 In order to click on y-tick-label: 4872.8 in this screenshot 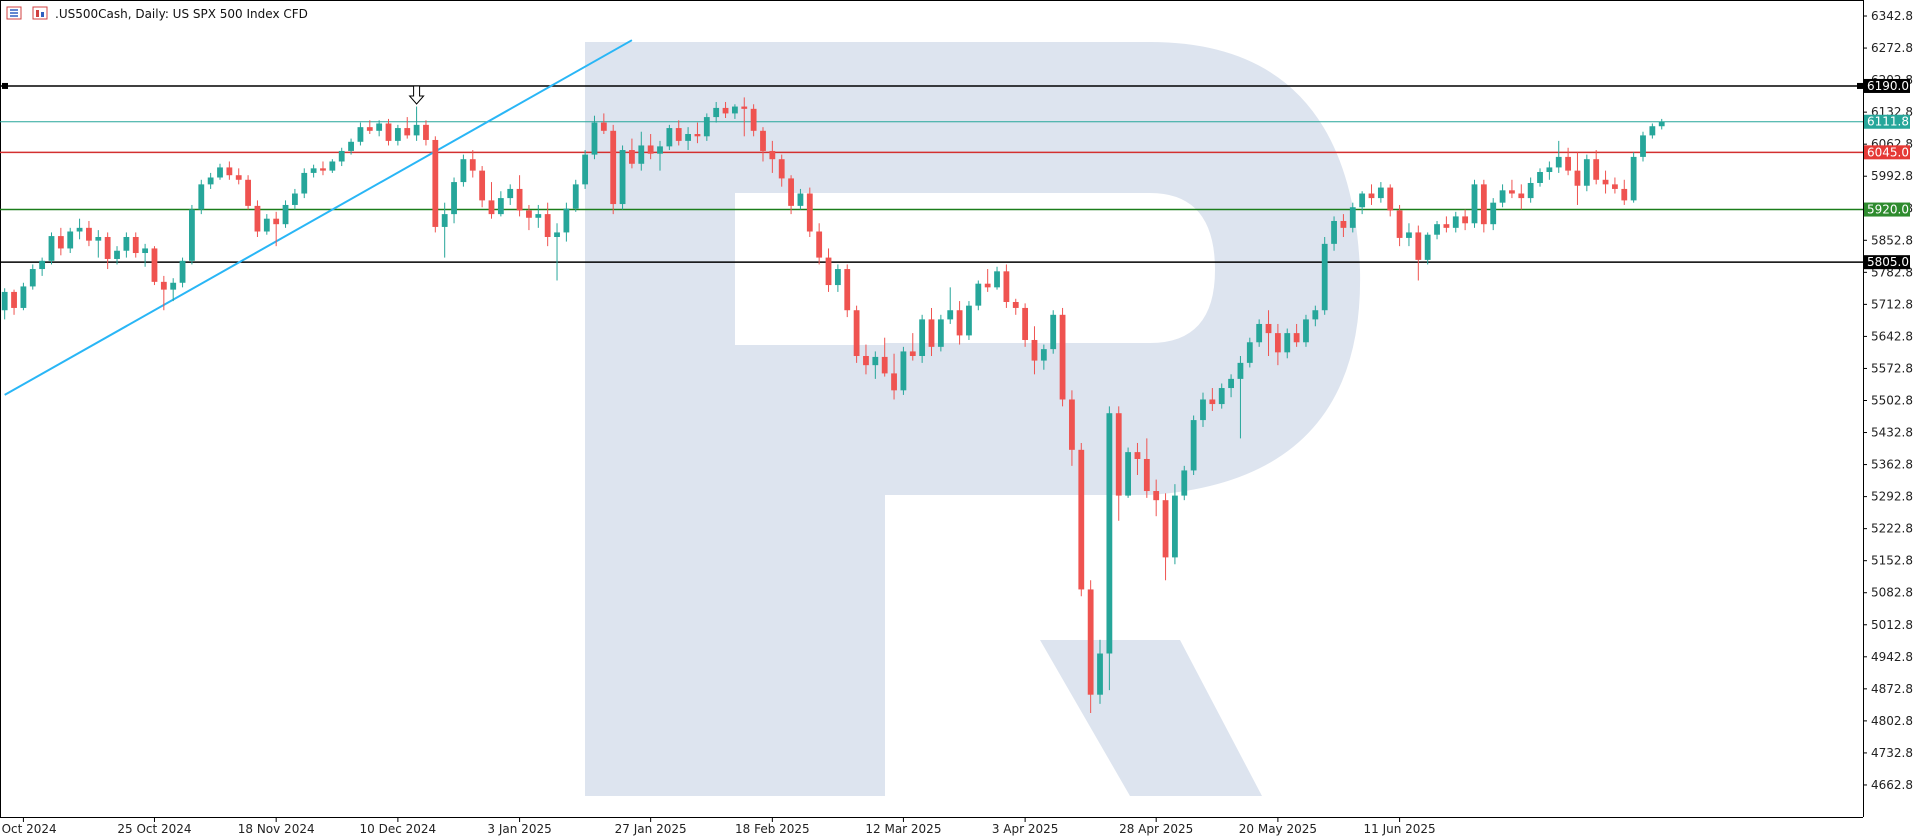, I will do `click(1892, 689)`.